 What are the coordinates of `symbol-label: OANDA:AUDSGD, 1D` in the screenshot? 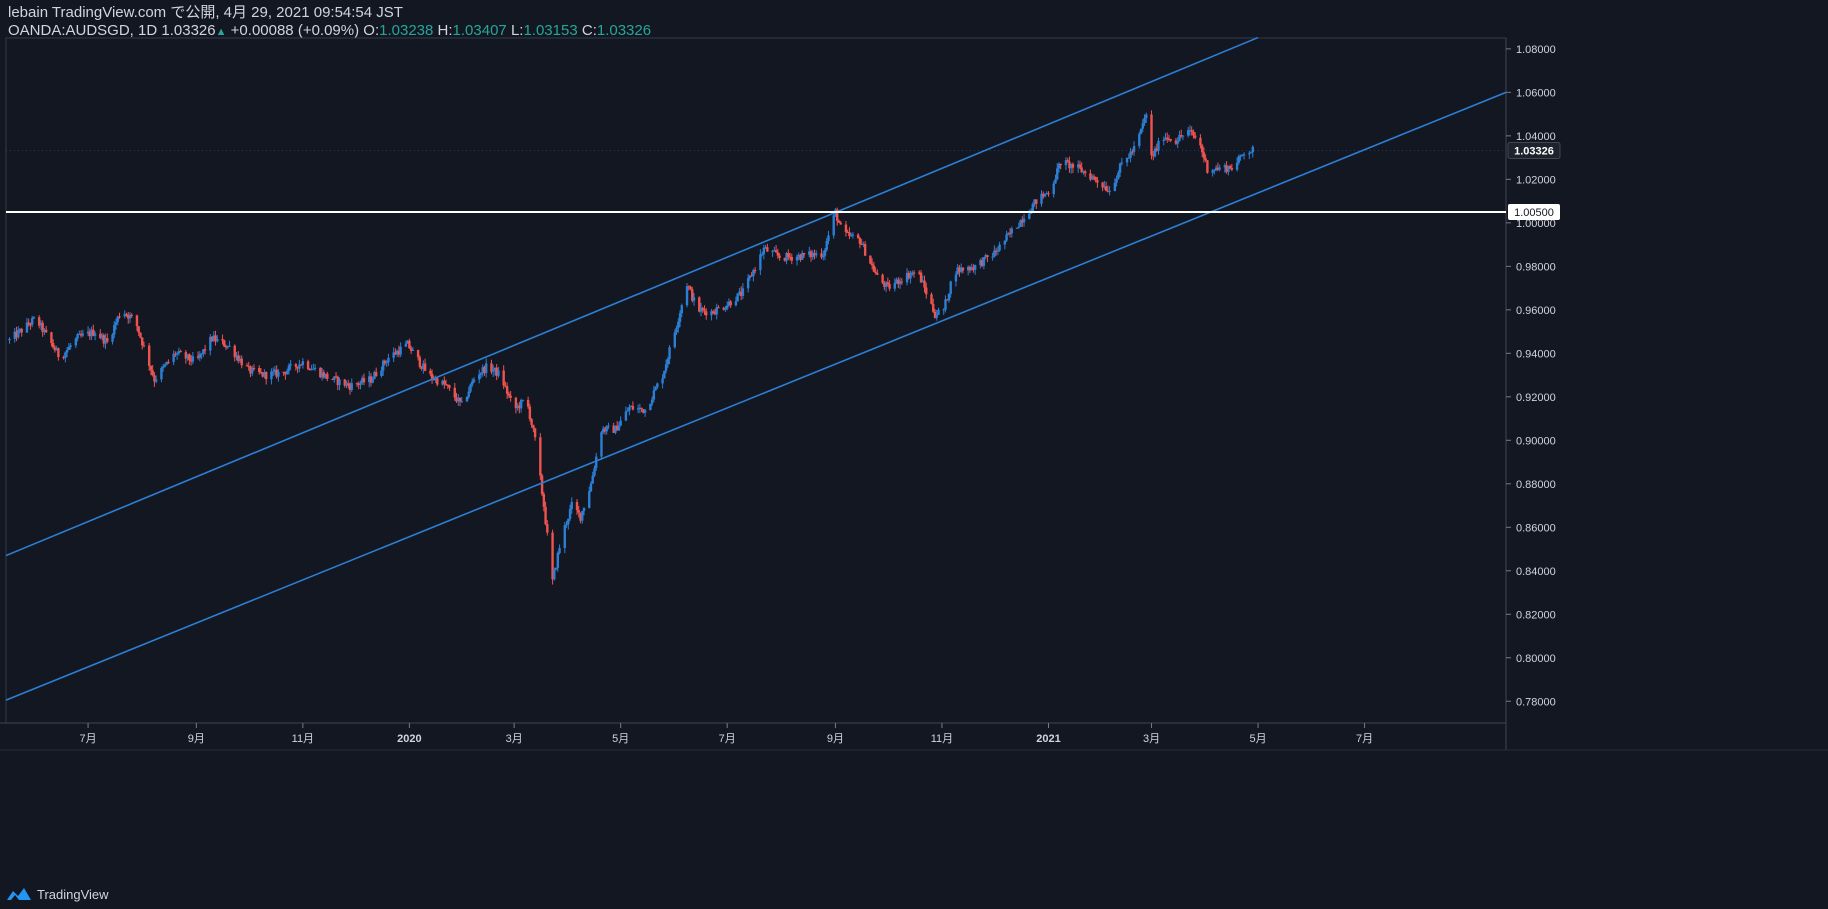 It's located at (83, 30).